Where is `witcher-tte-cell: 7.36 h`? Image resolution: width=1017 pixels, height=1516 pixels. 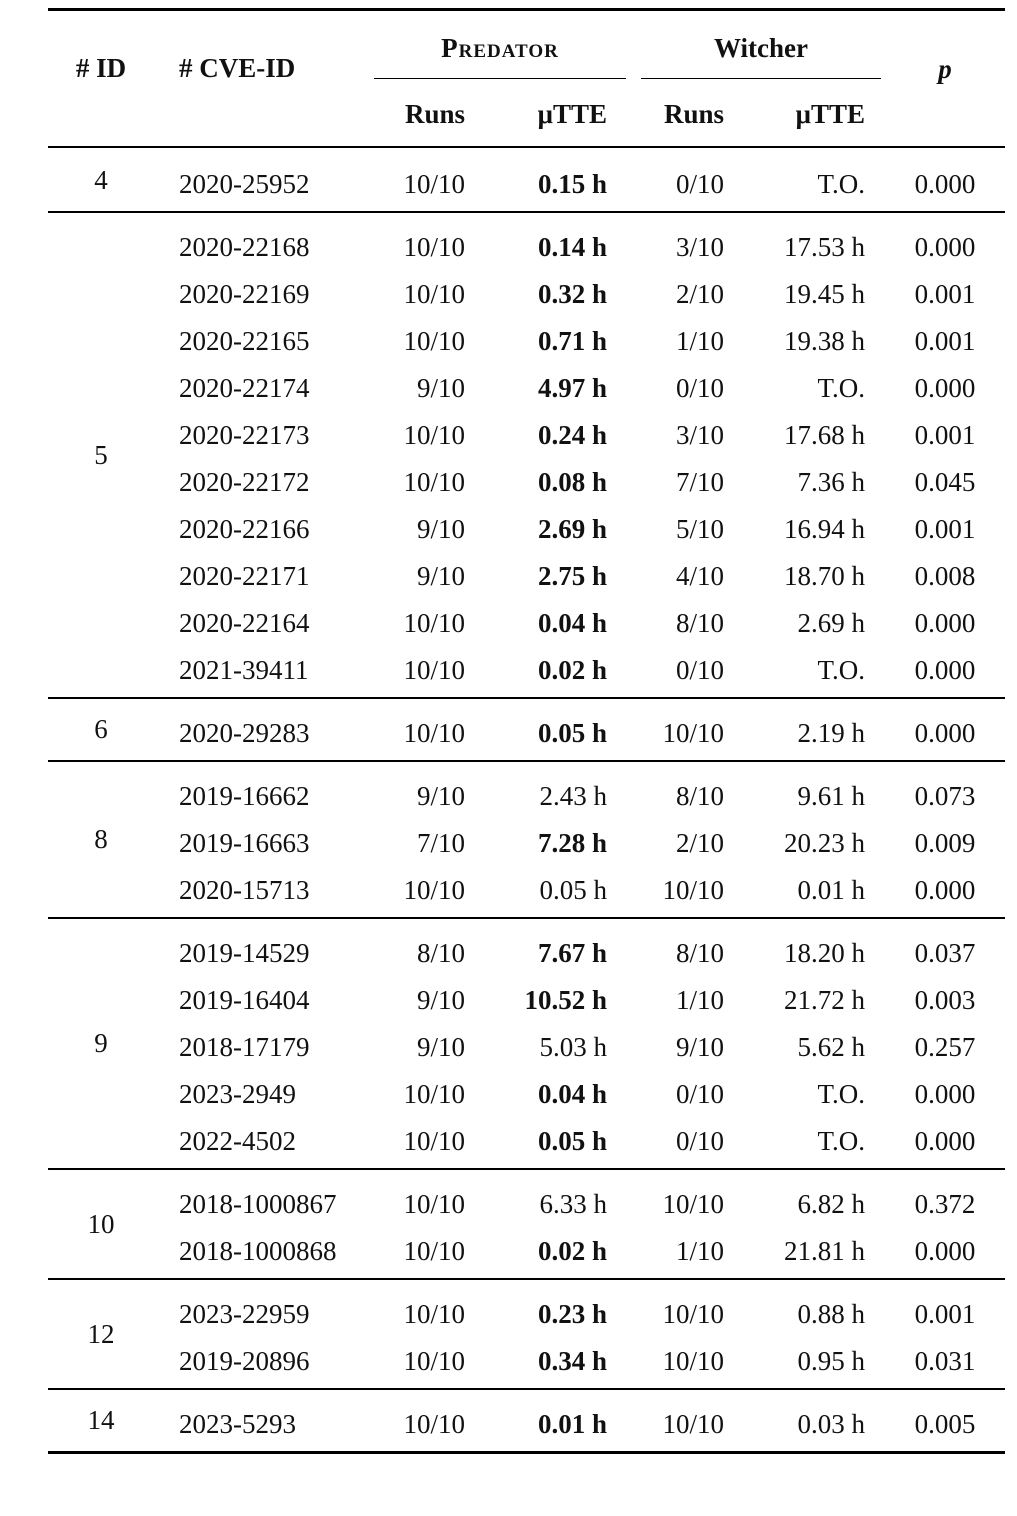
witcher-tte-cell: 7.36 h is located at coordinates (831, 482).